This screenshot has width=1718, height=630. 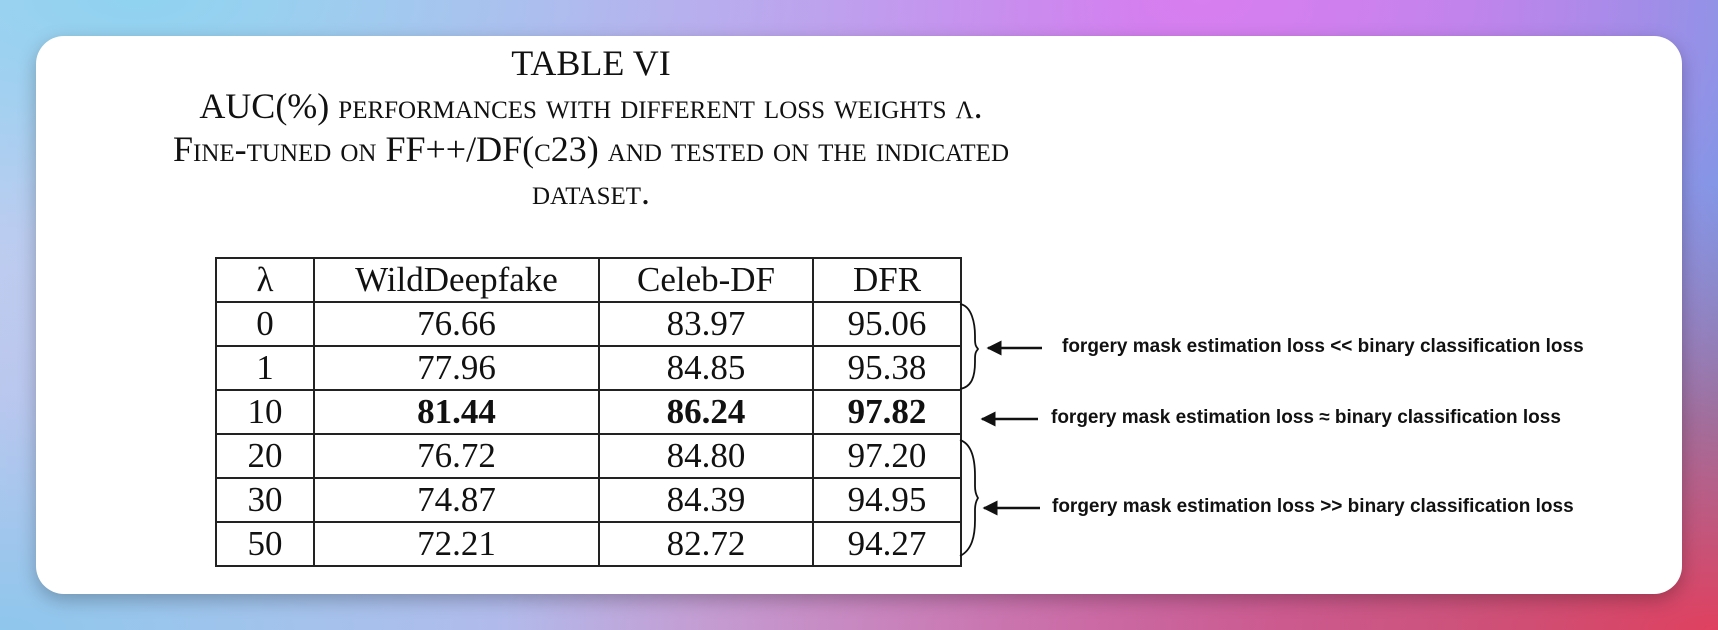 What do you see at coordinates (265, 368) in the screenshot?
I see `cell-lambda: 1` at bounding box center [265, 368].